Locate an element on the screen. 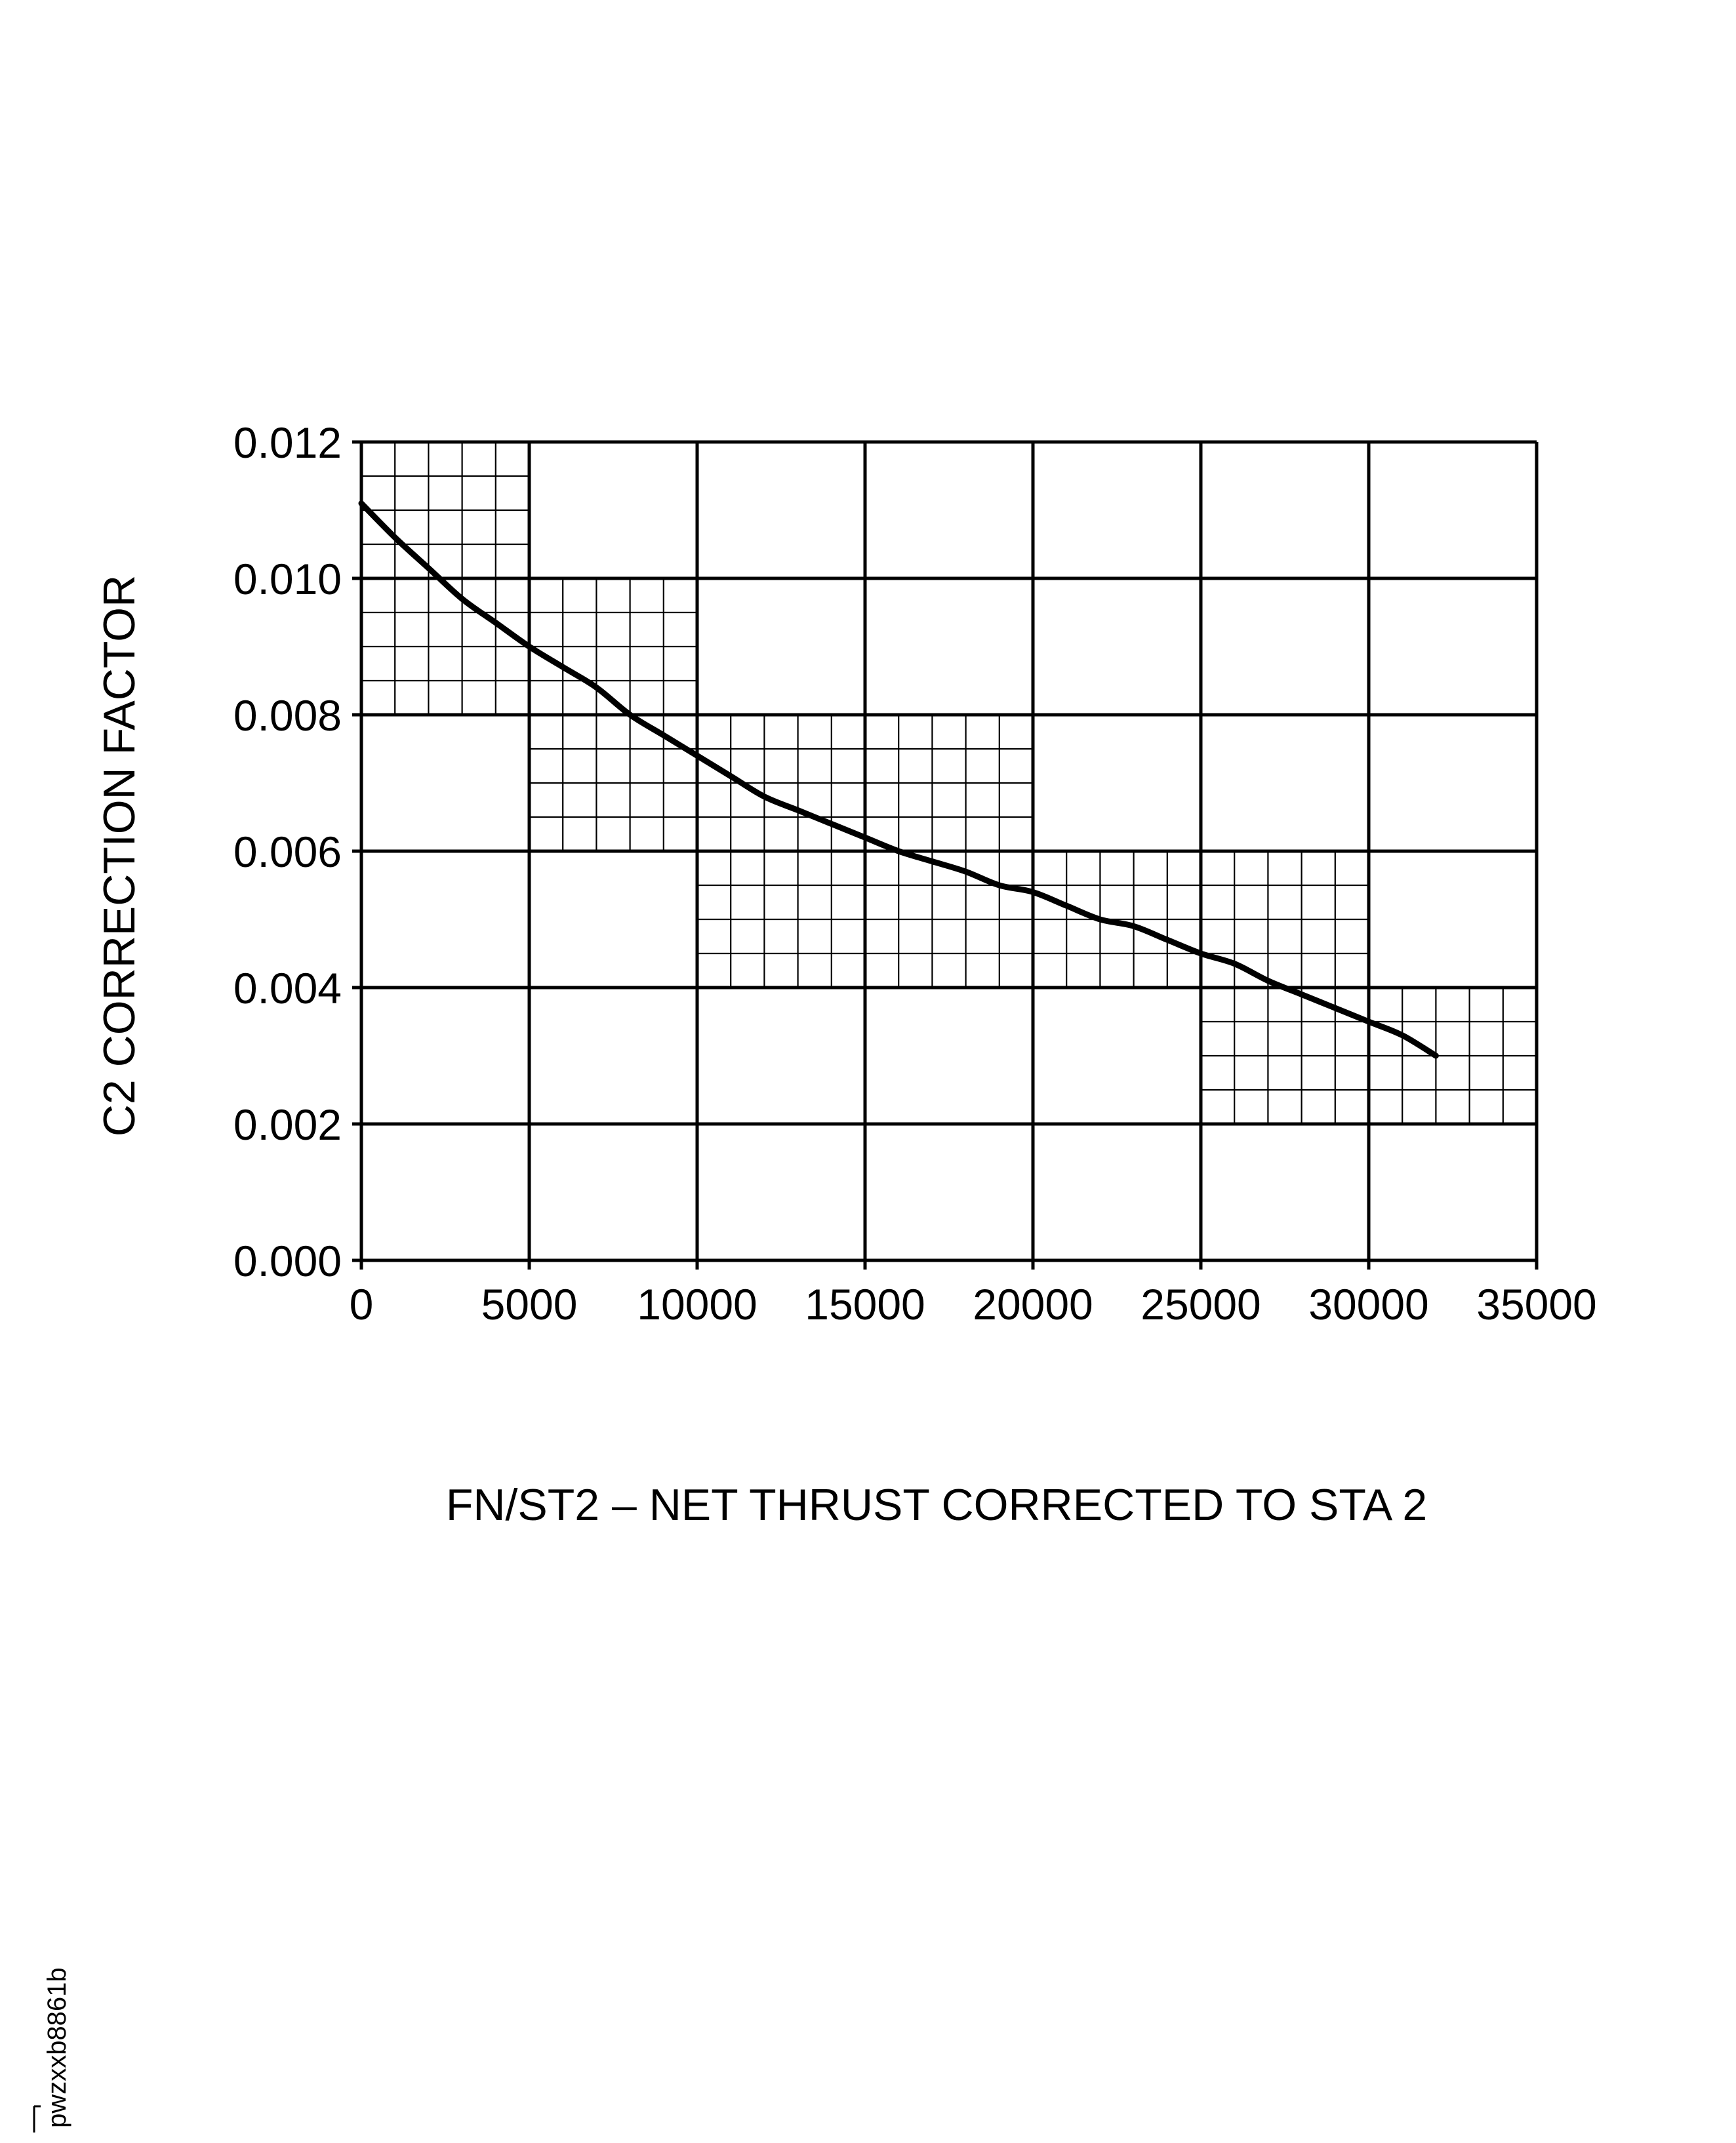  x-tick-label: 15000 is located at coordinates (865, 1304).